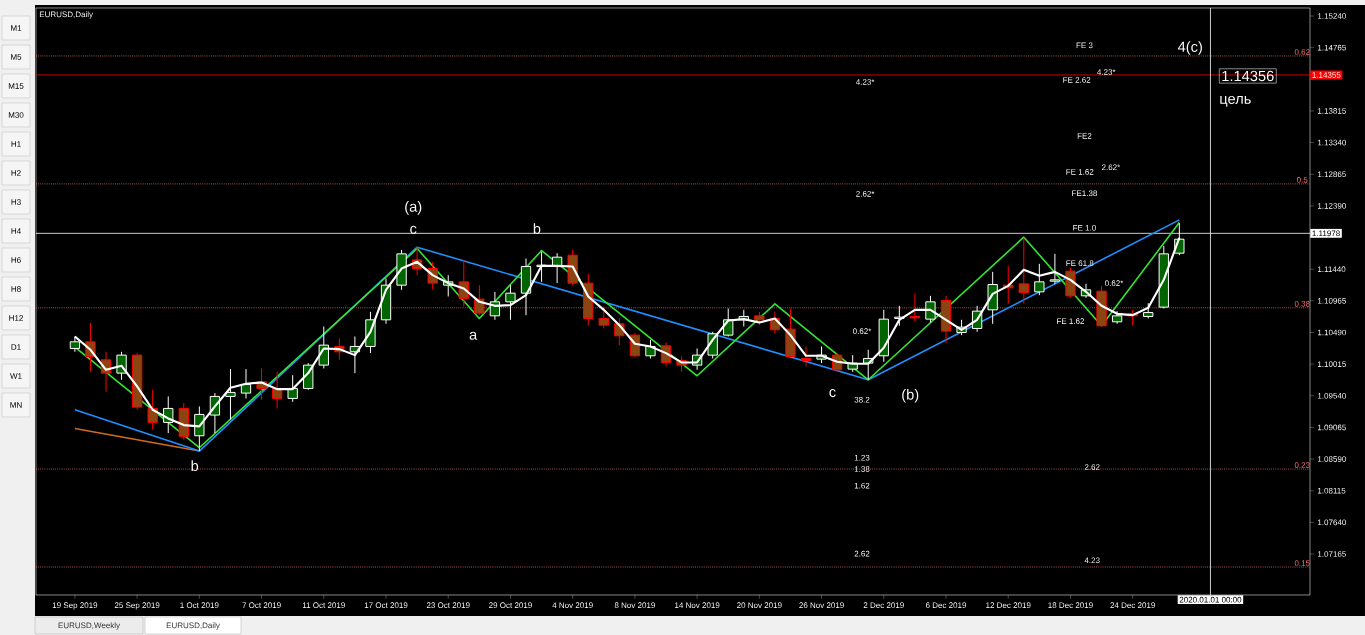  I want to click on x-tick-label: 17 Oct 2019, so click(386, 605).